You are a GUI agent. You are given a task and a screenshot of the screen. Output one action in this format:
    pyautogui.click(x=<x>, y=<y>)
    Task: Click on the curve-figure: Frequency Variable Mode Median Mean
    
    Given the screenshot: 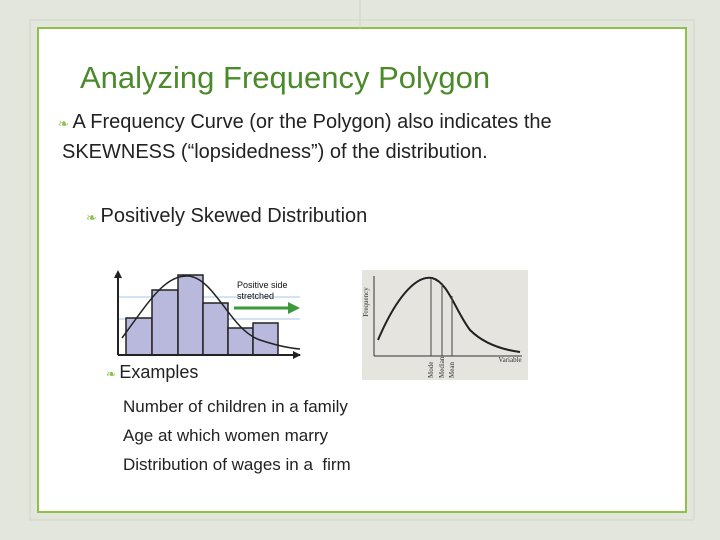 What is the action you would take?
    pyautogui.click(x=445, y=325)
    